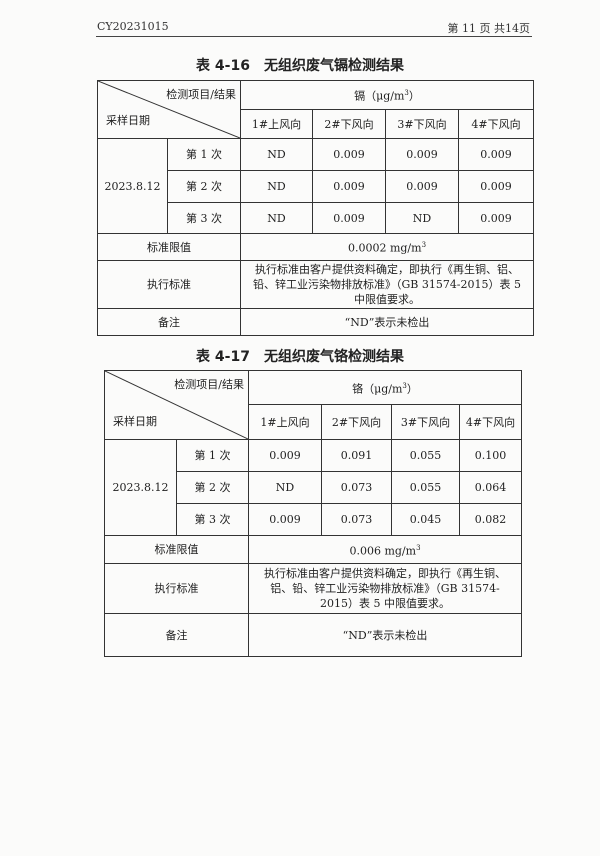  I want to click on result-cell: 0.082, so click(490, 519).